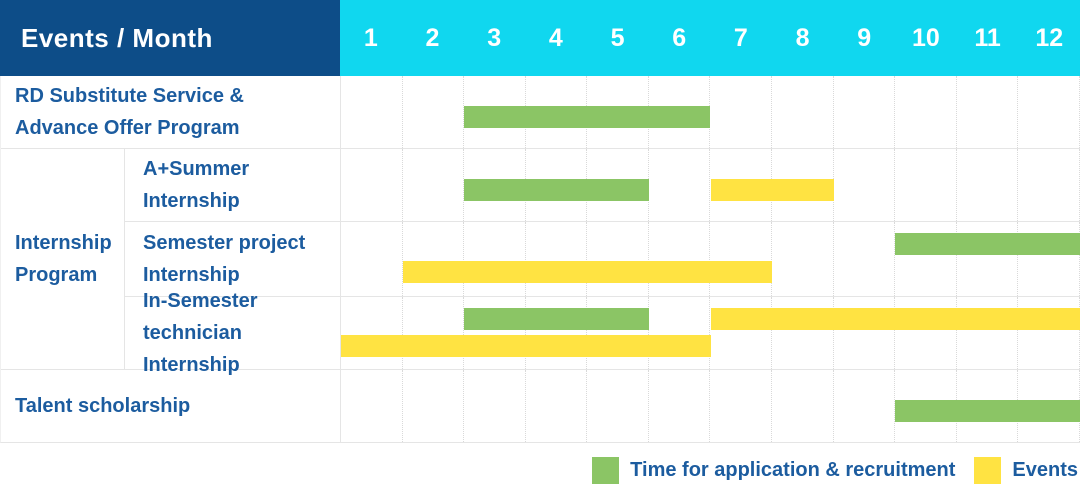 The width and height of the screenshot is (1080, 494). What do you see at coordinates (494, 37) in the screenshot?
I see `month-header-cell: 3` at bounding box center [494, 37].